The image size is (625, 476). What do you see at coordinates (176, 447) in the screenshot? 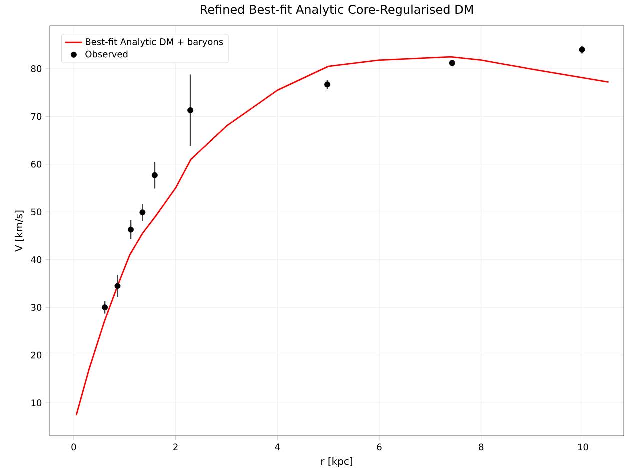
I see `x-tick-label: 2` at bounding box center [176, 447].